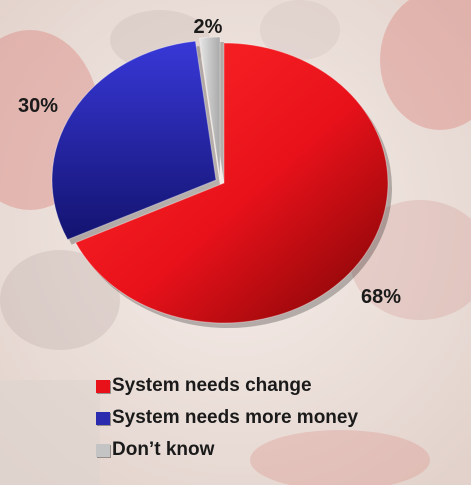 This screenshot has height=485, width=471. Describe the element at coordinates (103, 386) in the screenshot. I see `legend-swatch-change` at that location.